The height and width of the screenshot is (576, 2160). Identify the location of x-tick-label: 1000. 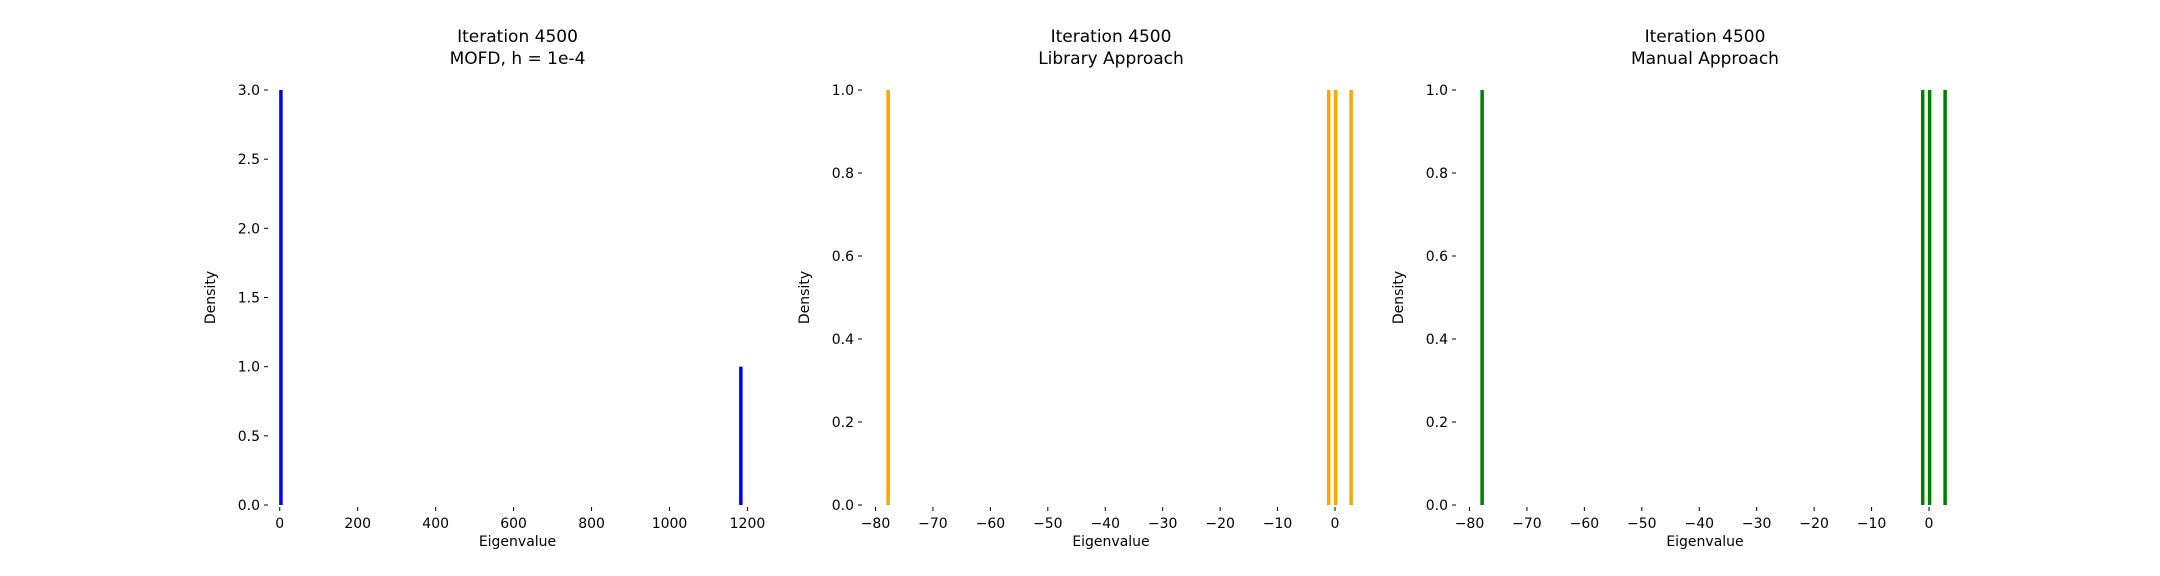
(670, 524).